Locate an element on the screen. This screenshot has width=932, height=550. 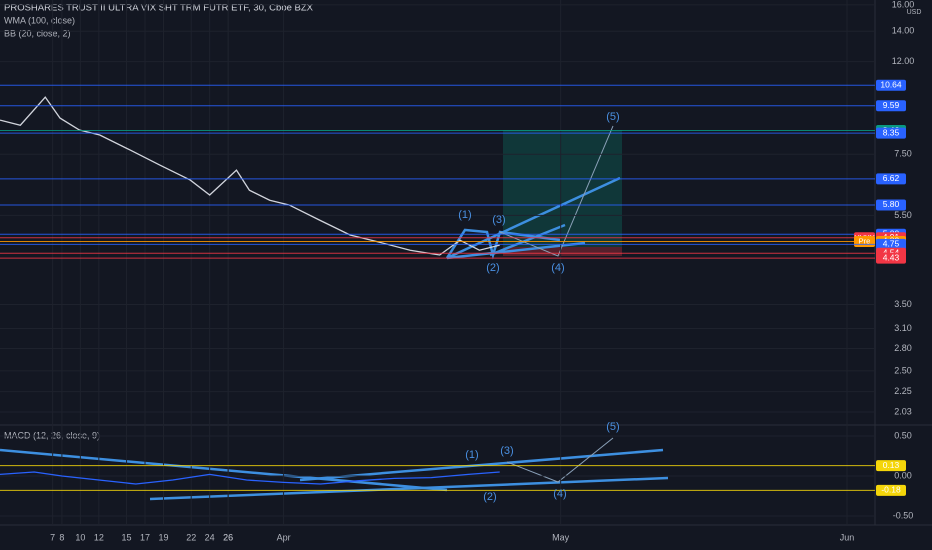
x-tick-label: 10 is located at coordinates (80, 537).